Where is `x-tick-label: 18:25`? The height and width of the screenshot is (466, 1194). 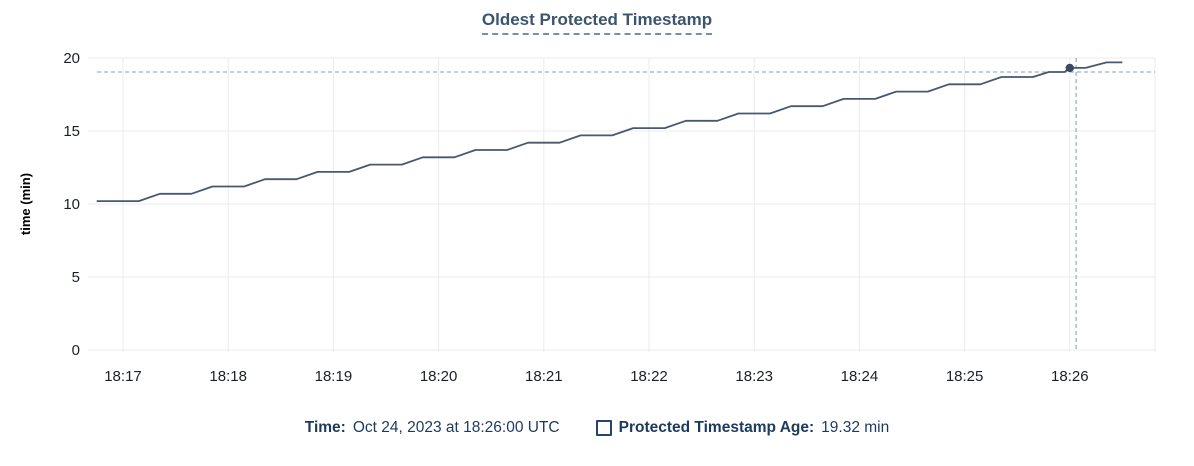
x-tick-label: 18:25 is located at coordinates (965, 376).